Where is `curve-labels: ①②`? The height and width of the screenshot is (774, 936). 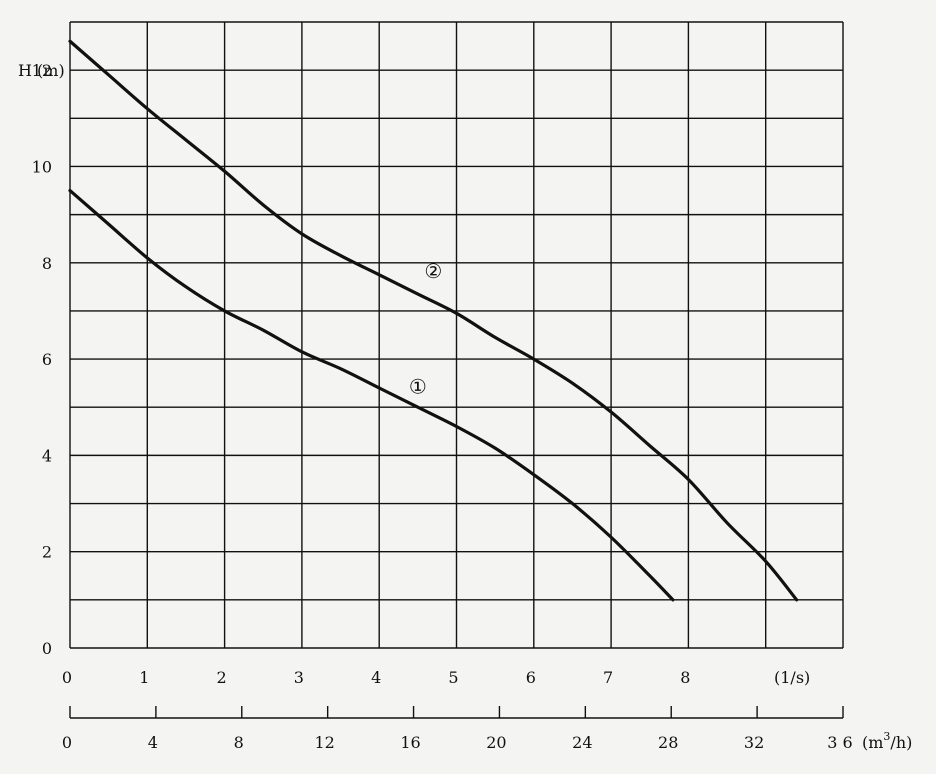
curve-labels: ①② is located at coordinates (425, 329).